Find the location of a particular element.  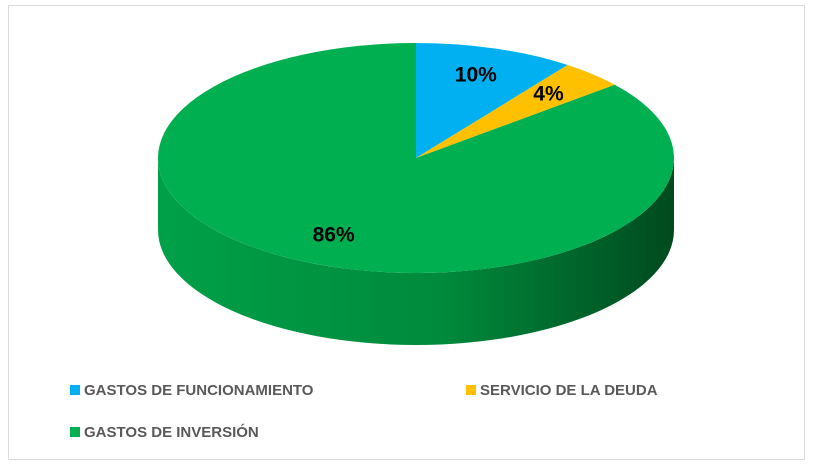

legend-label: GASTOS DE INVERSIÓN is located at coordinates (171, 432).